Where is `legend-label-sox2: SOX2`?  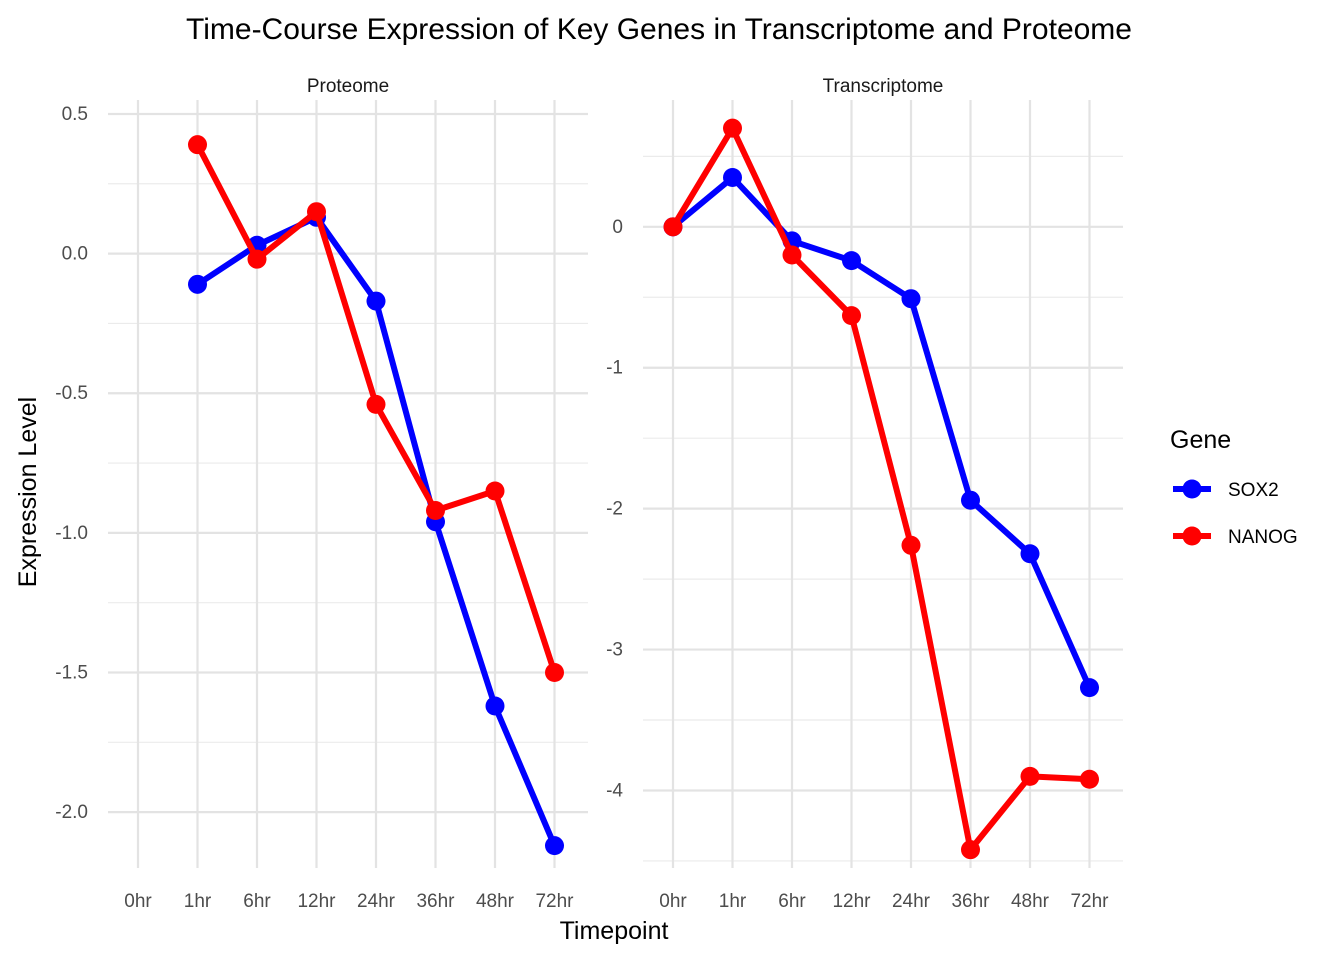
legend-label-sox2: SOX2 is located at coordinates (1253, 490).